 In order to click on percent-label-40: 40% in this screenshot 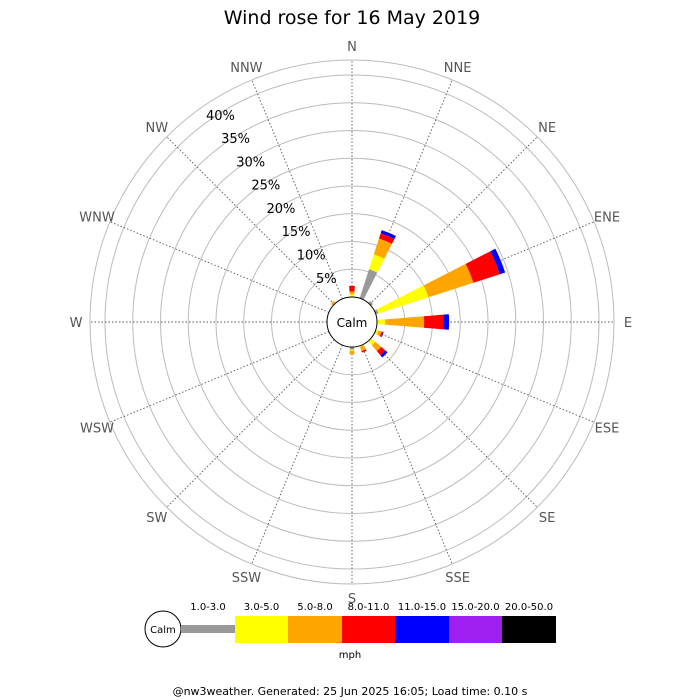, I will do `click(220, 116)`.